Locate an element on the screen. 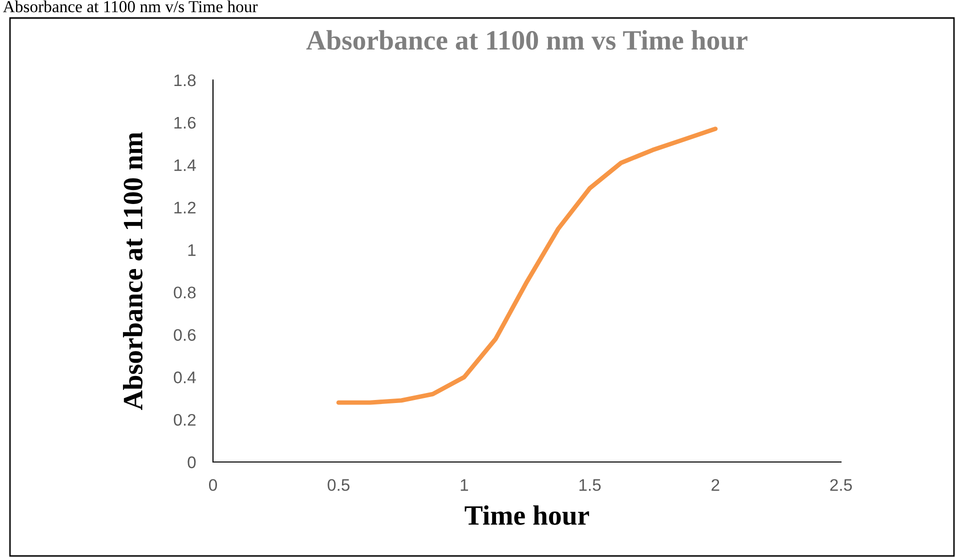 Image resolution: width=956 pixels, height=557 pixels. text: Absorbance at 1100 nm v/s Time hour is located at coordinates (130, 6).